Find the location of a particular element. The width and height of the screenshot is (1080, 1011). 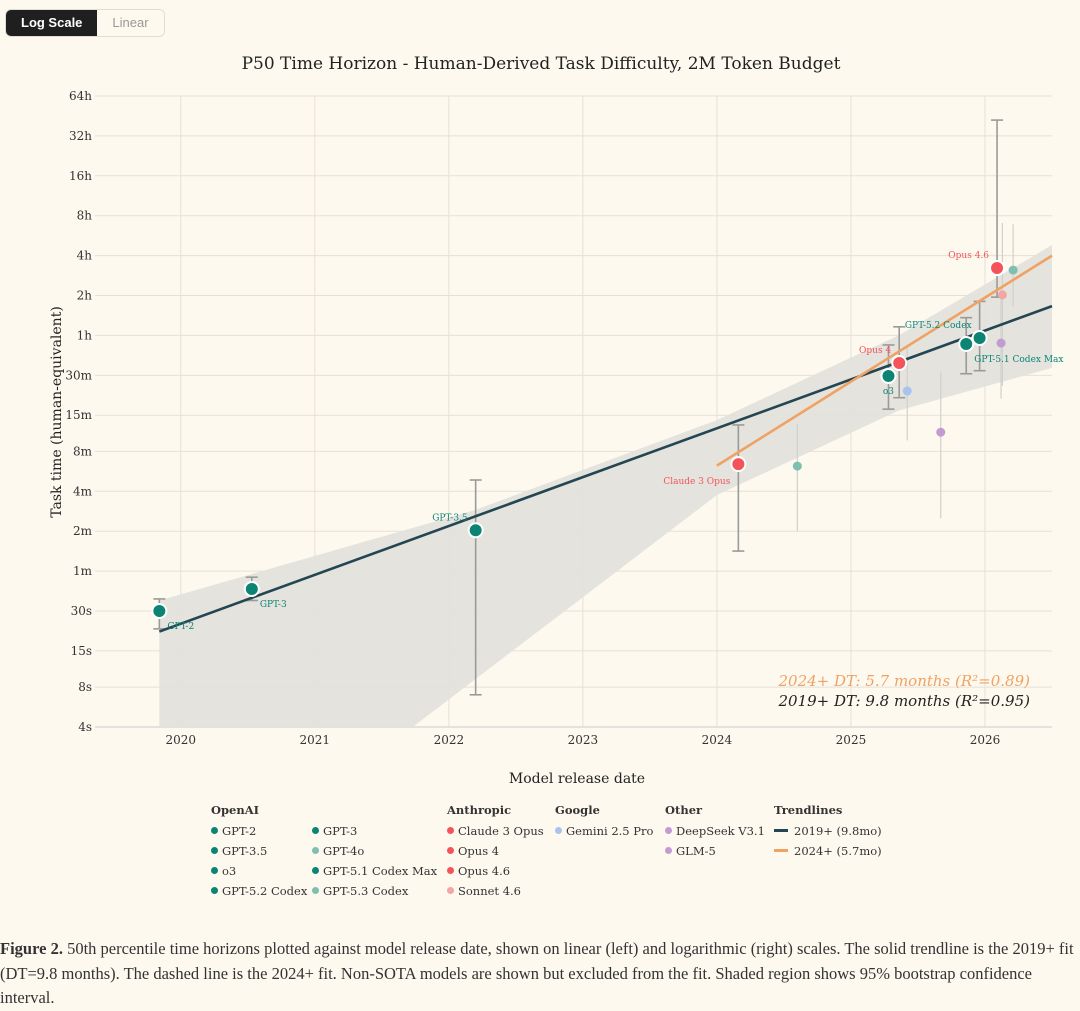

y-tick-label: 2h is located at coordinates (85, 296).